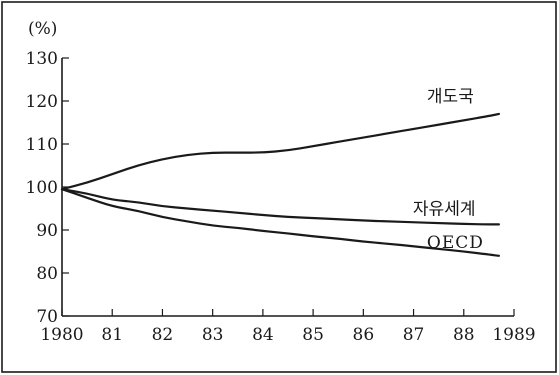 This screenshot has height=375, width=559. I want to click on y-tick-label: 80, so click(47, 274).